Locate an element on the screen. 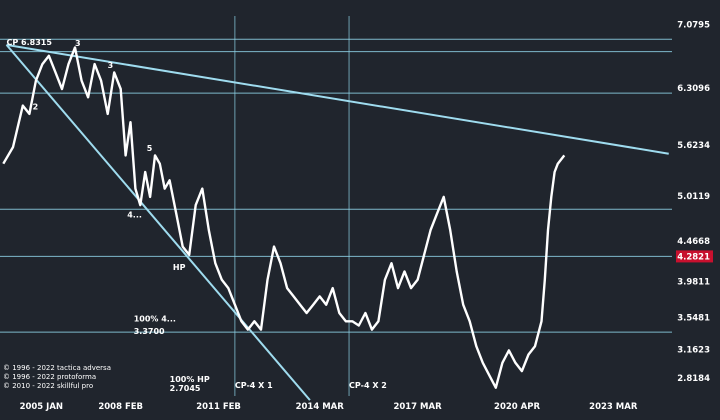 The height and width of the screenshot is (420, 720). y-tick-label: 3.5481 is located at coordinates (693, 318).